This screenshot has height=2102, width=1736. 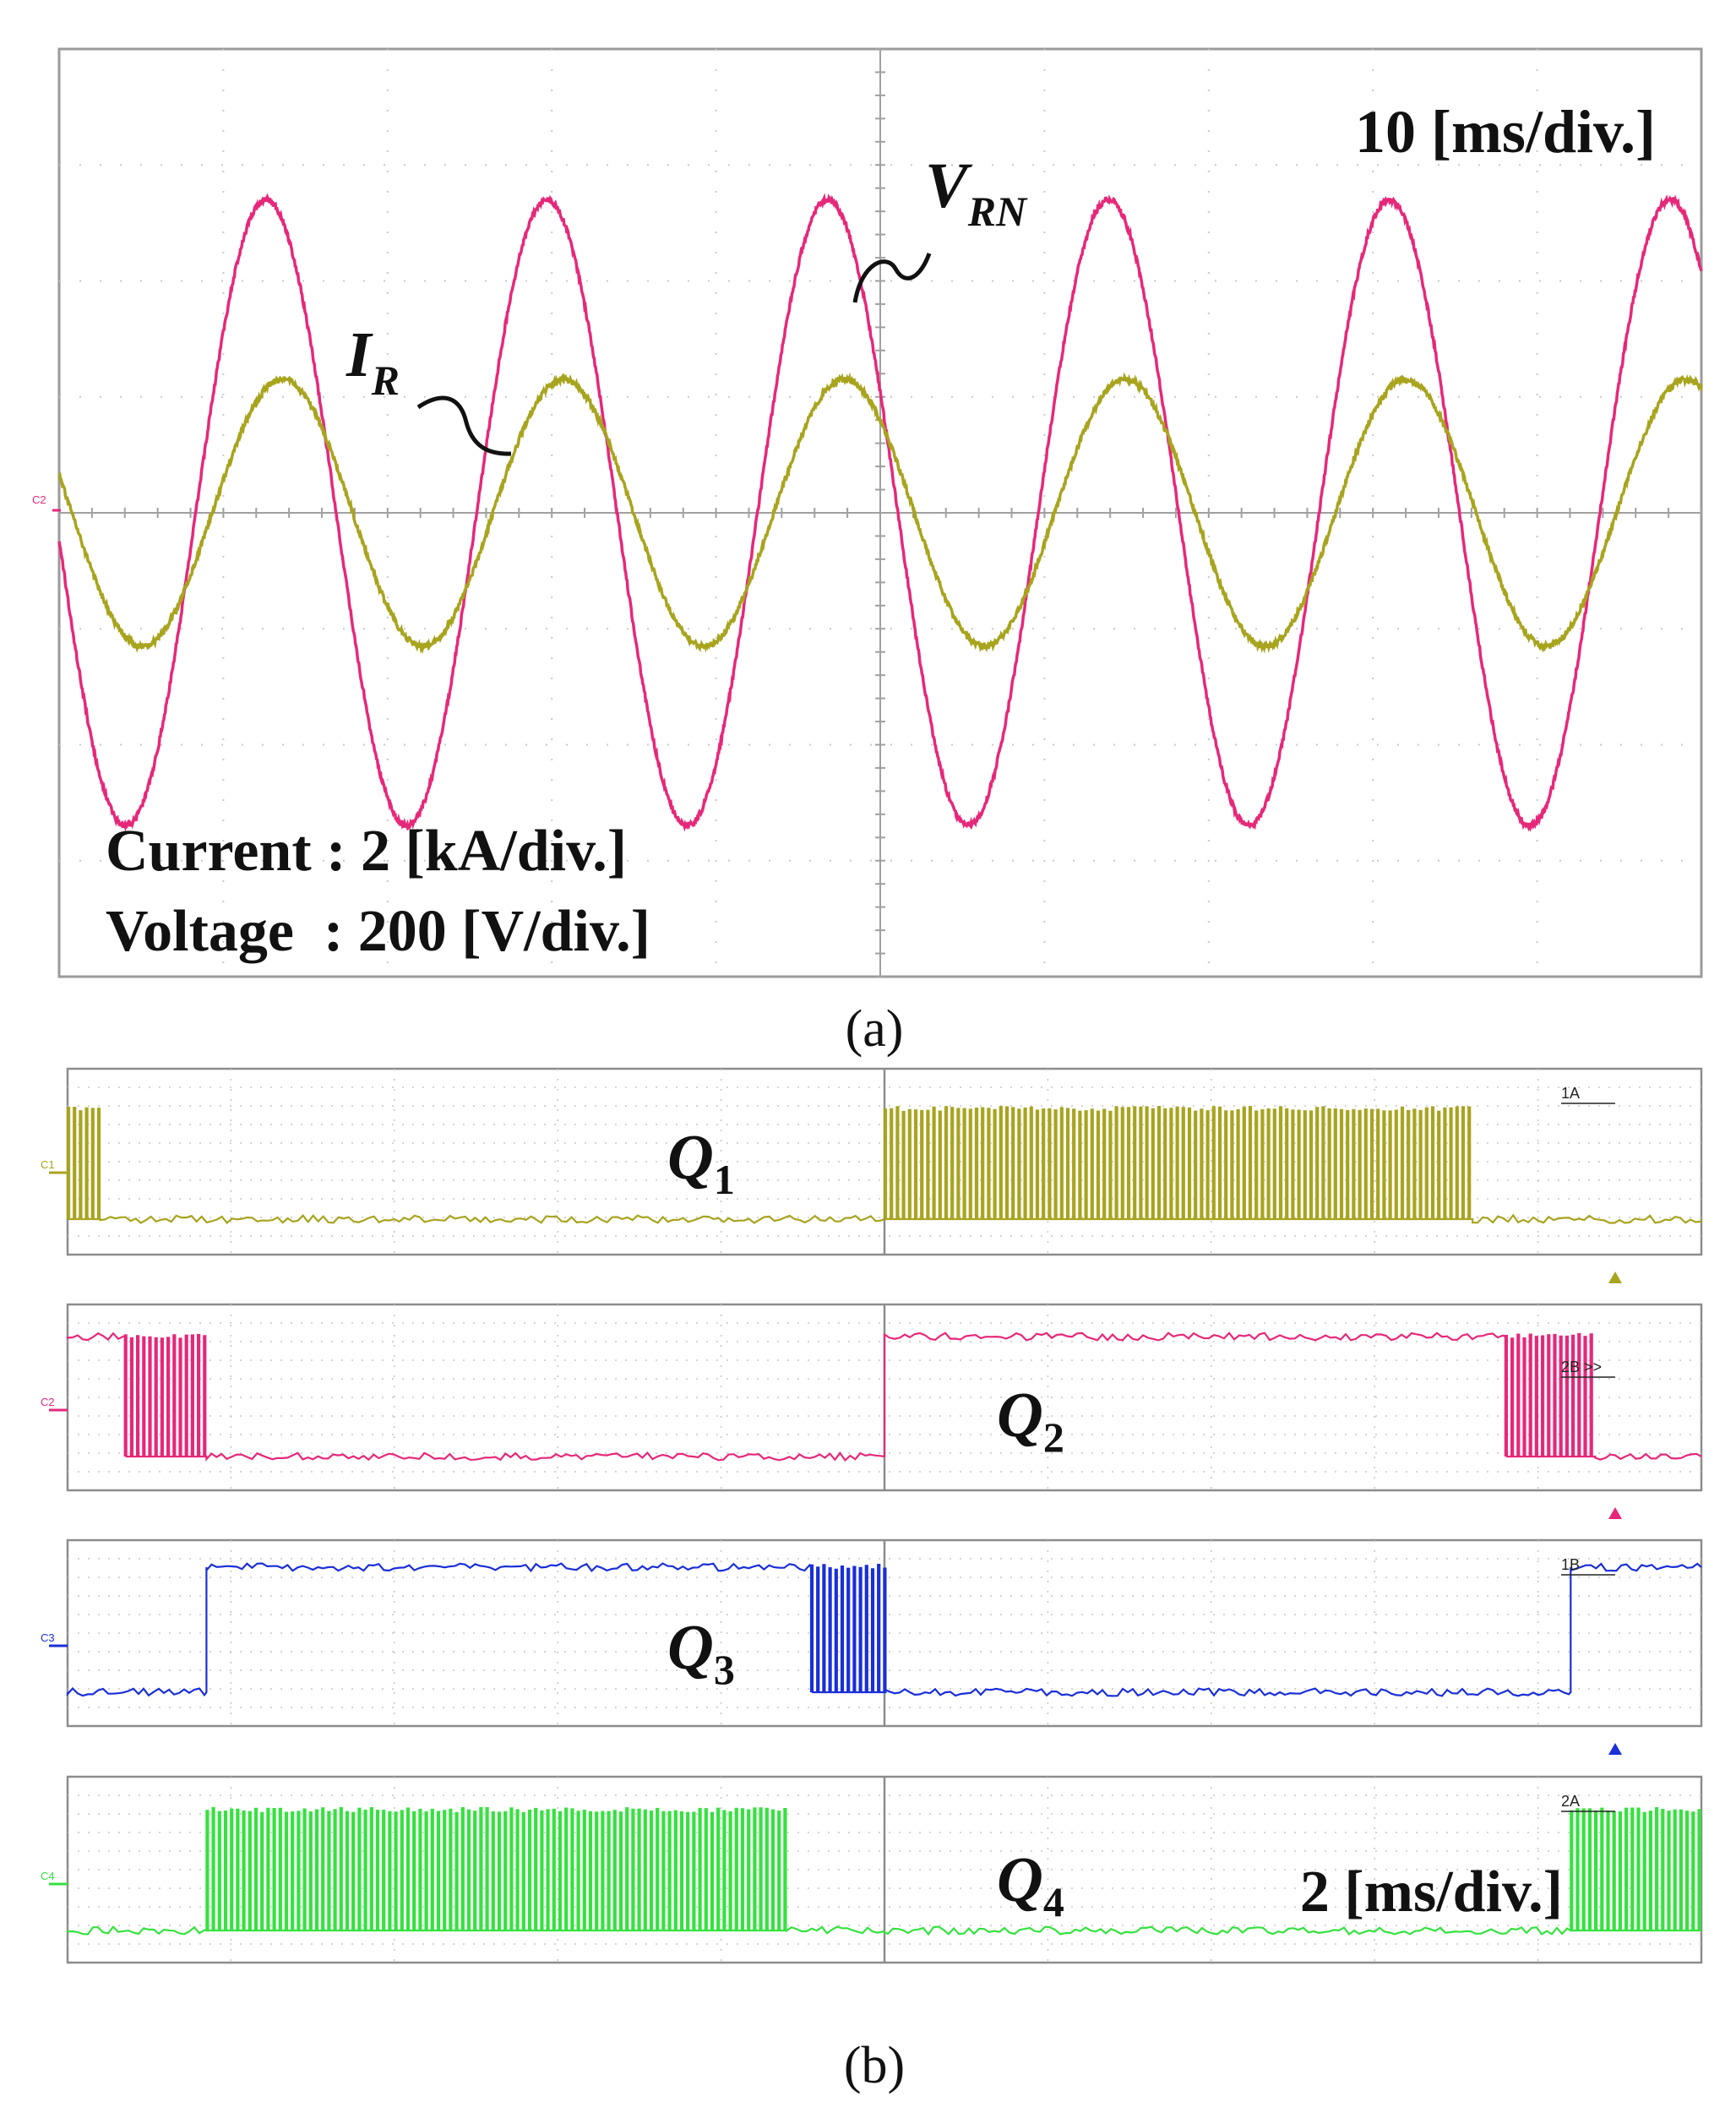 What do you see at coordinates (48, 1638) in the screenshot?
I see `channel-marker-c3: C3` at bounding box center [48, 1638].